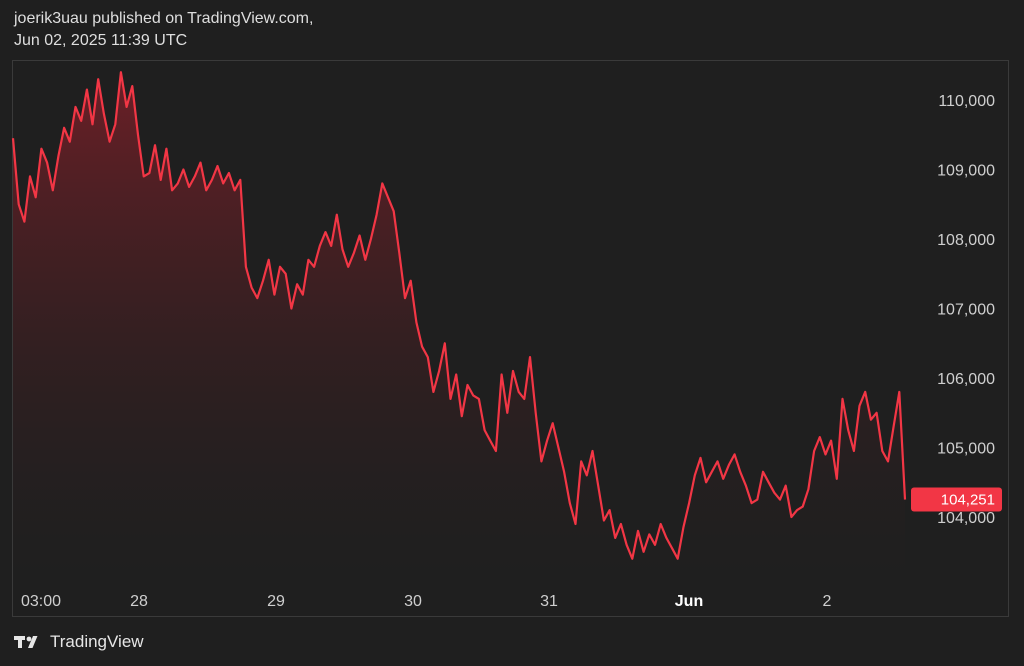 The image size is (1024, 666). Describe the element at coordinates (966, 101) in the screenshot. I see `y-tick-label: 110,000` at that location.